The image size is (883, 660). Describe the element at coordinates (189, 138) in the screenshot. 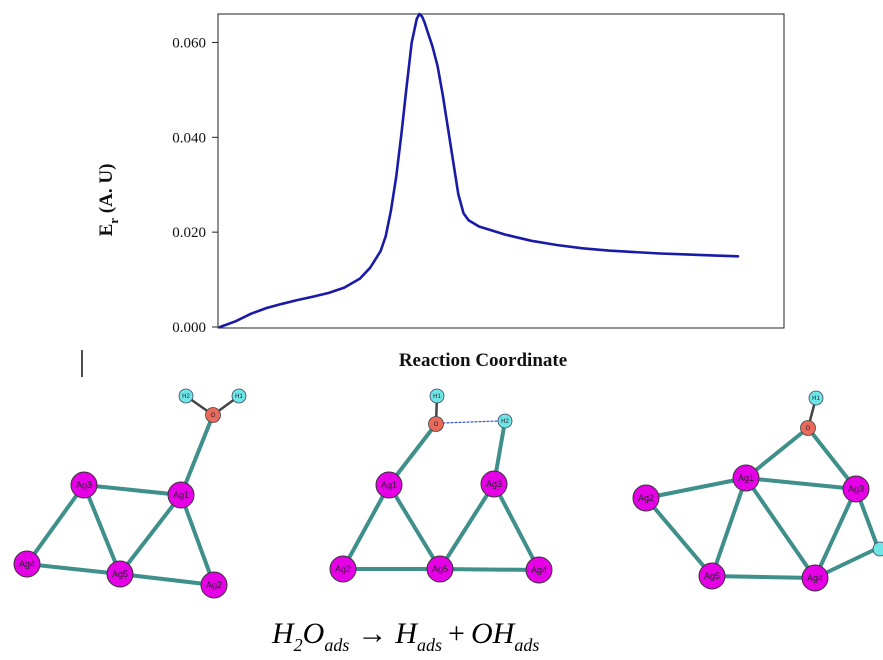

I see `y-tick-label: 0.040` at that location.